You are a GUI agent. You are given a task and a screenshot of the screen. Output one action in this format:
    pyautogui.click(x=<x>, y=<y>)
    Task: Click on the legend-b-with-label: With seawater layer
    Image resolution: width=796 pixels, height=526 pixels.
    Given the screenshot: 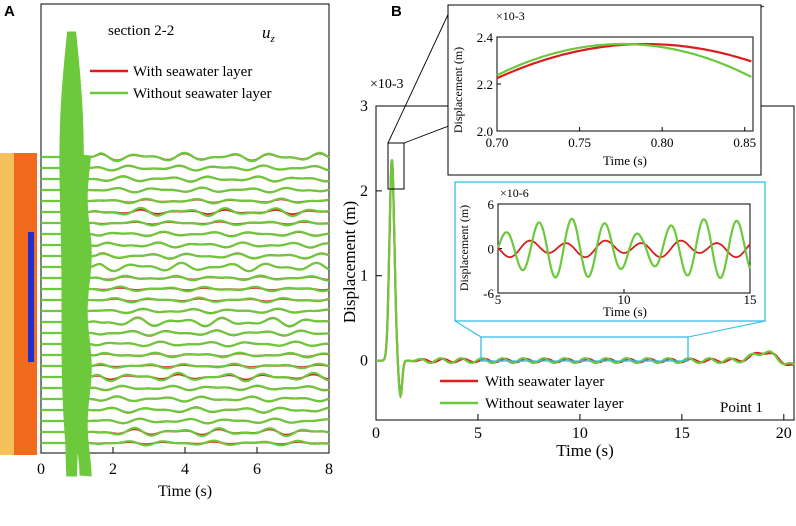 What is the action you would take?
    pyautogui.click(x=544, y=382)
    